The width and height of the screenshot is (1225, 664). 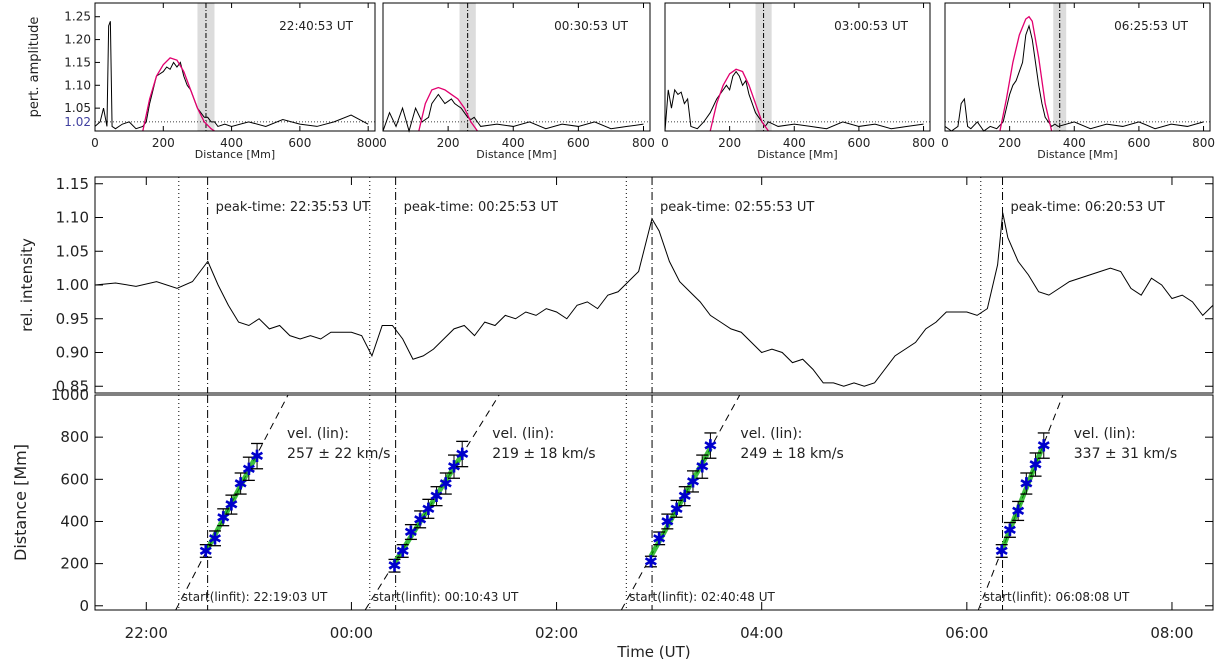 I want to click on fit-line, so click(x=1020, y=502).